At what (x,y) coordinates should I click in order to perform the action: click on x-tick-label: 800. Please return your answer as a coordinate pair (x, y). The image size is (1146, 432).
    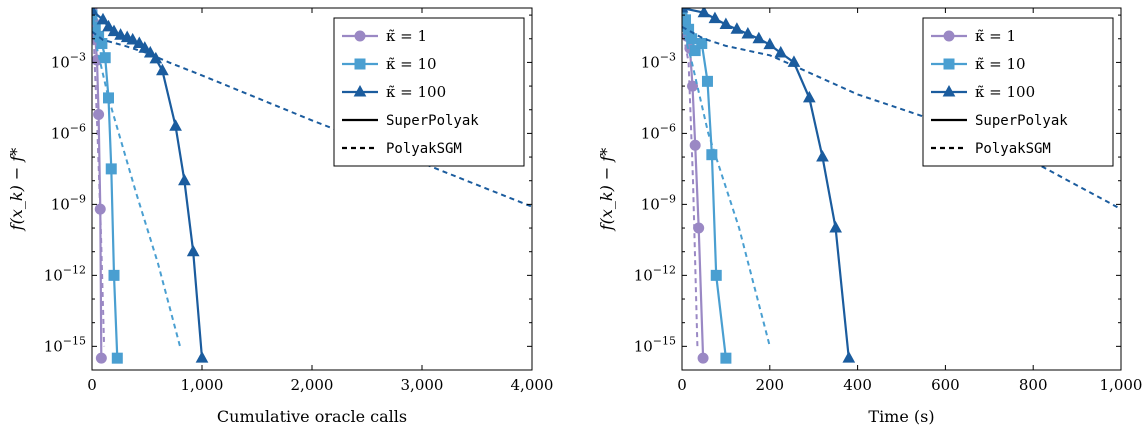
    Looking at the image, I should click on (1033, 385).